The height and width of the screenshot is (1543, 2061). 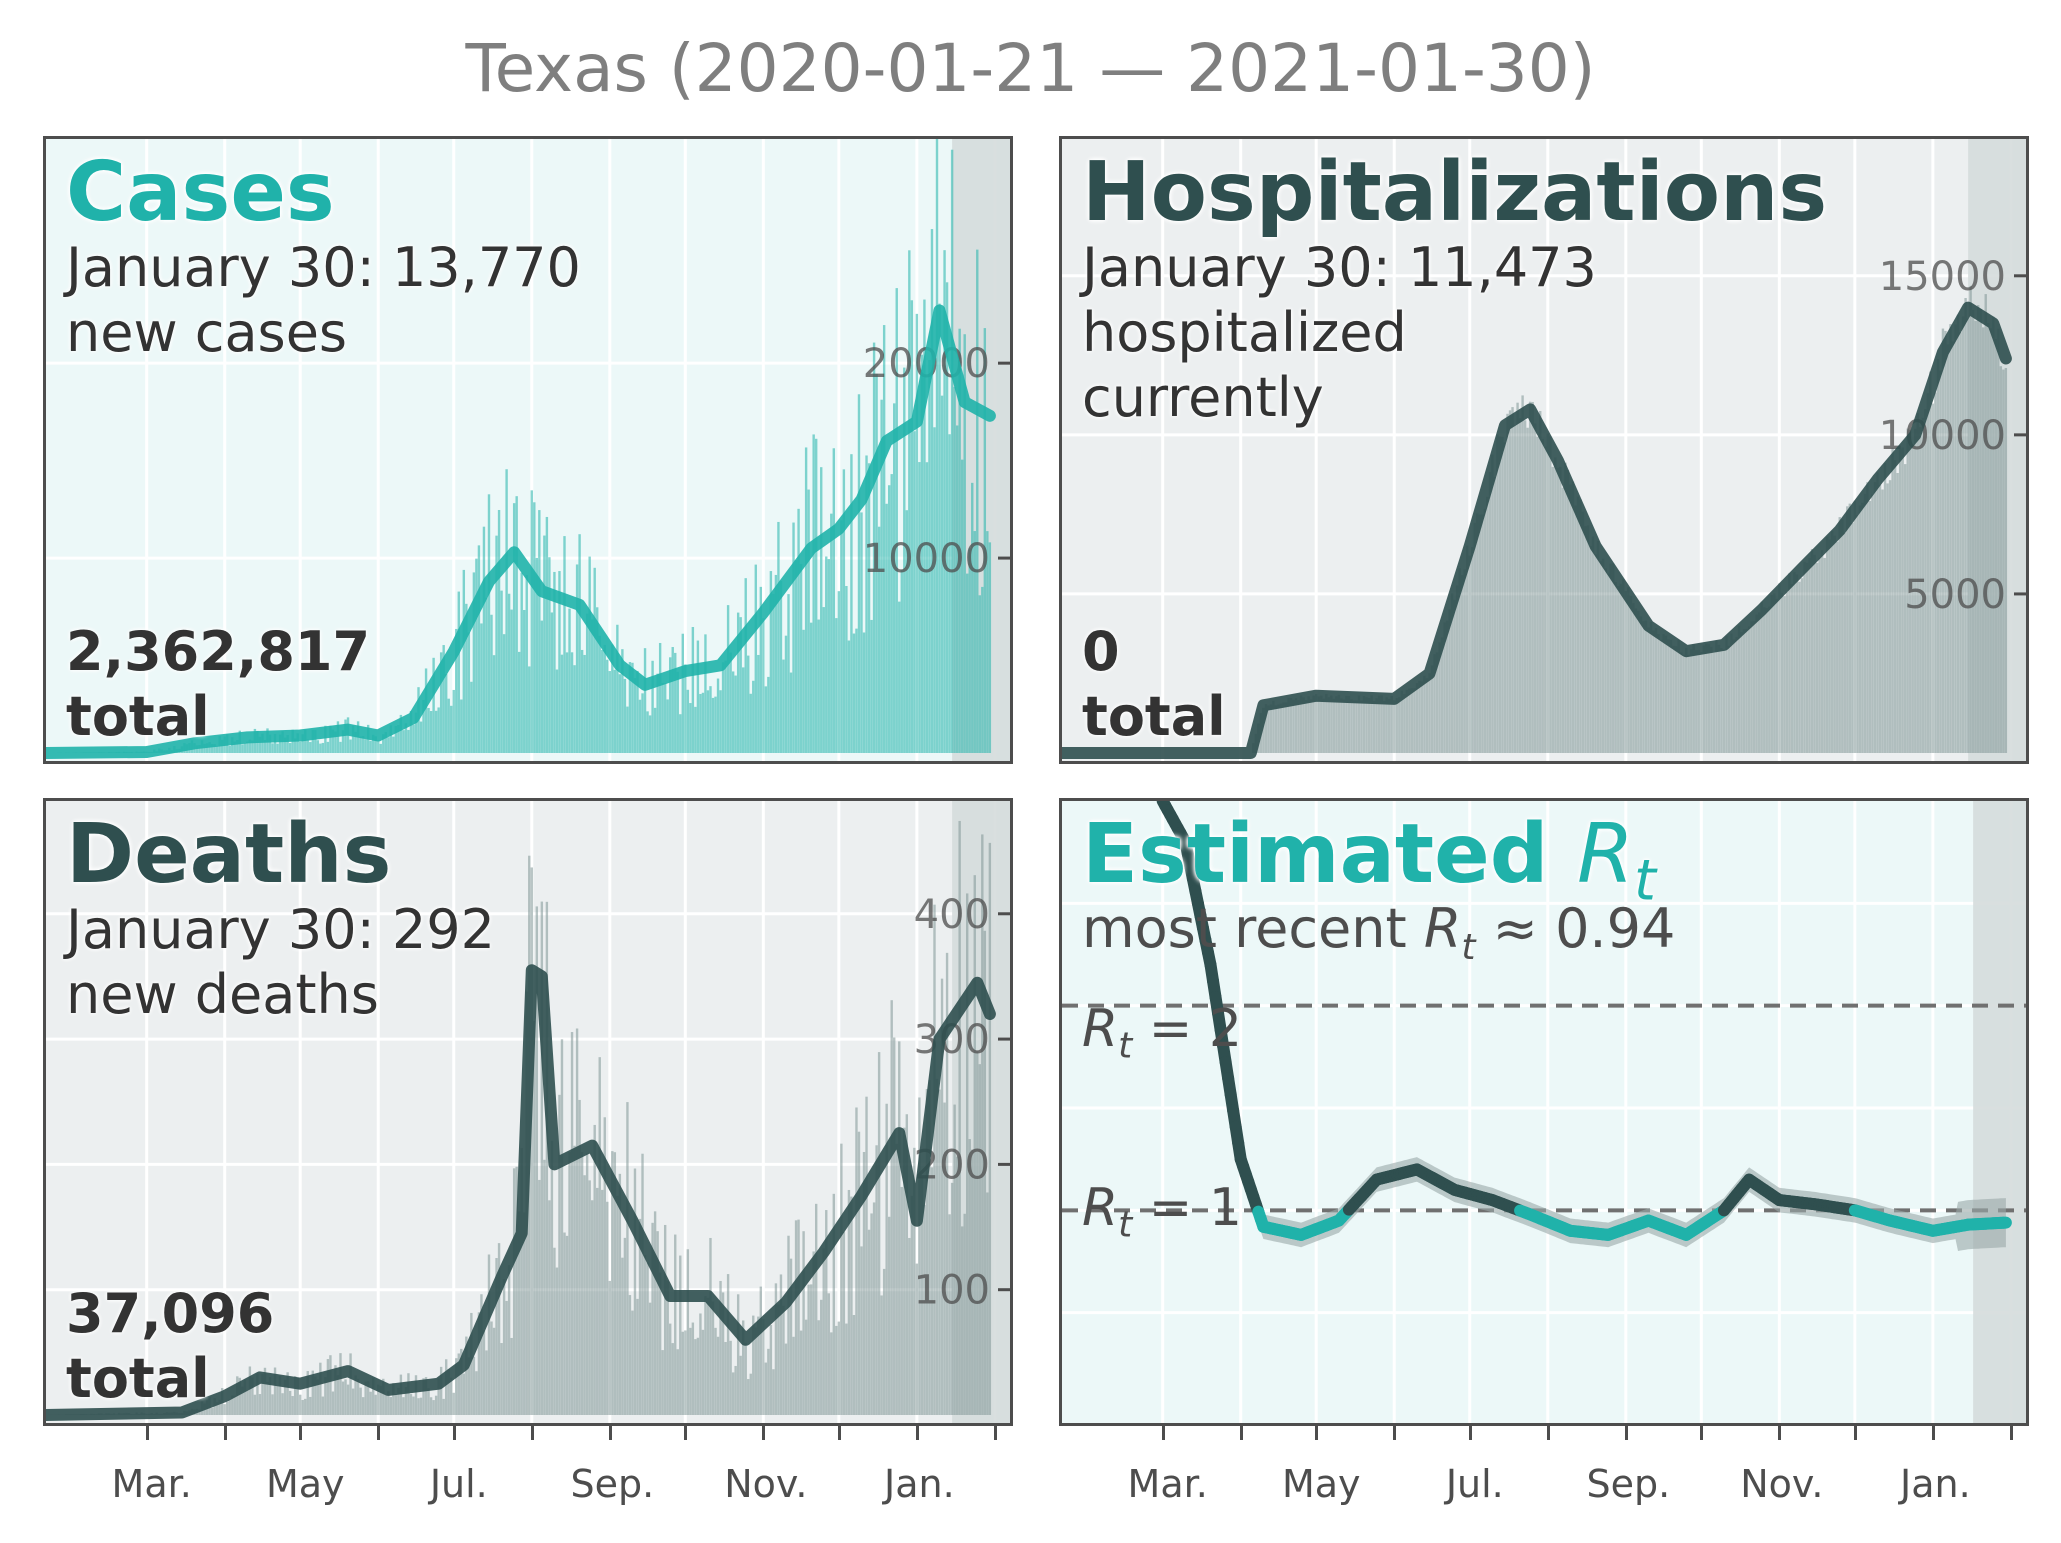 I want to click on x-tick-label: Nov., so click(x=766, y=1484).